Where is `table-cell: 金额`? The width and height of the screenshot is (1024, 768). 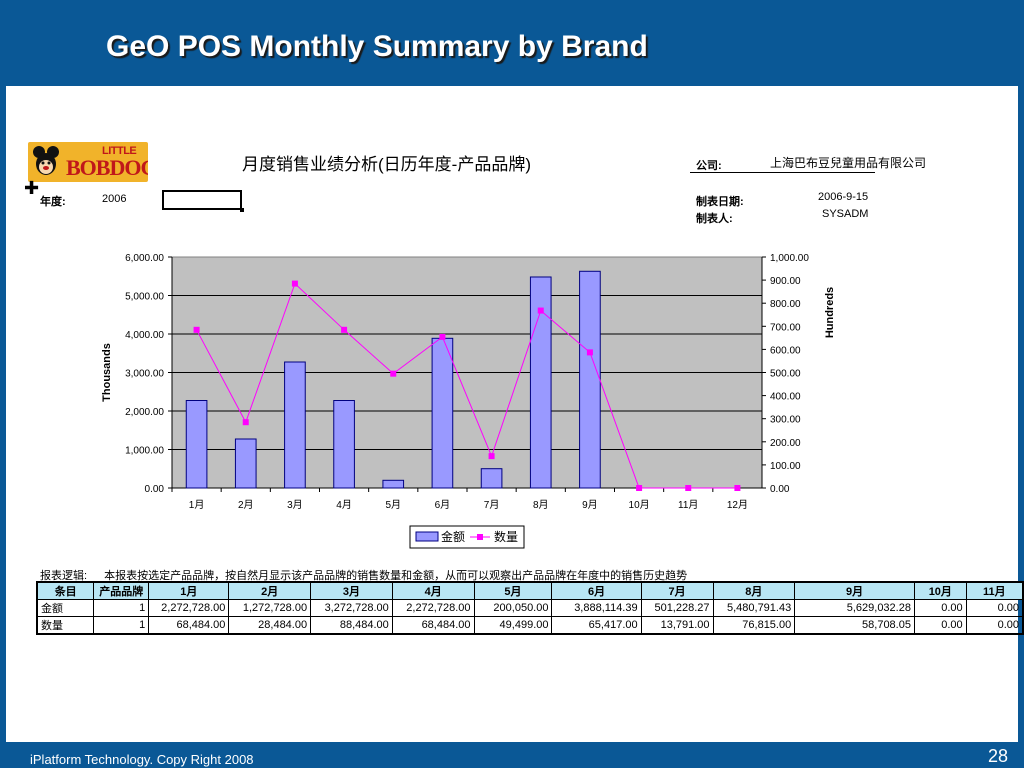 table-cell: 金额 is located at coordinates (65, 608).